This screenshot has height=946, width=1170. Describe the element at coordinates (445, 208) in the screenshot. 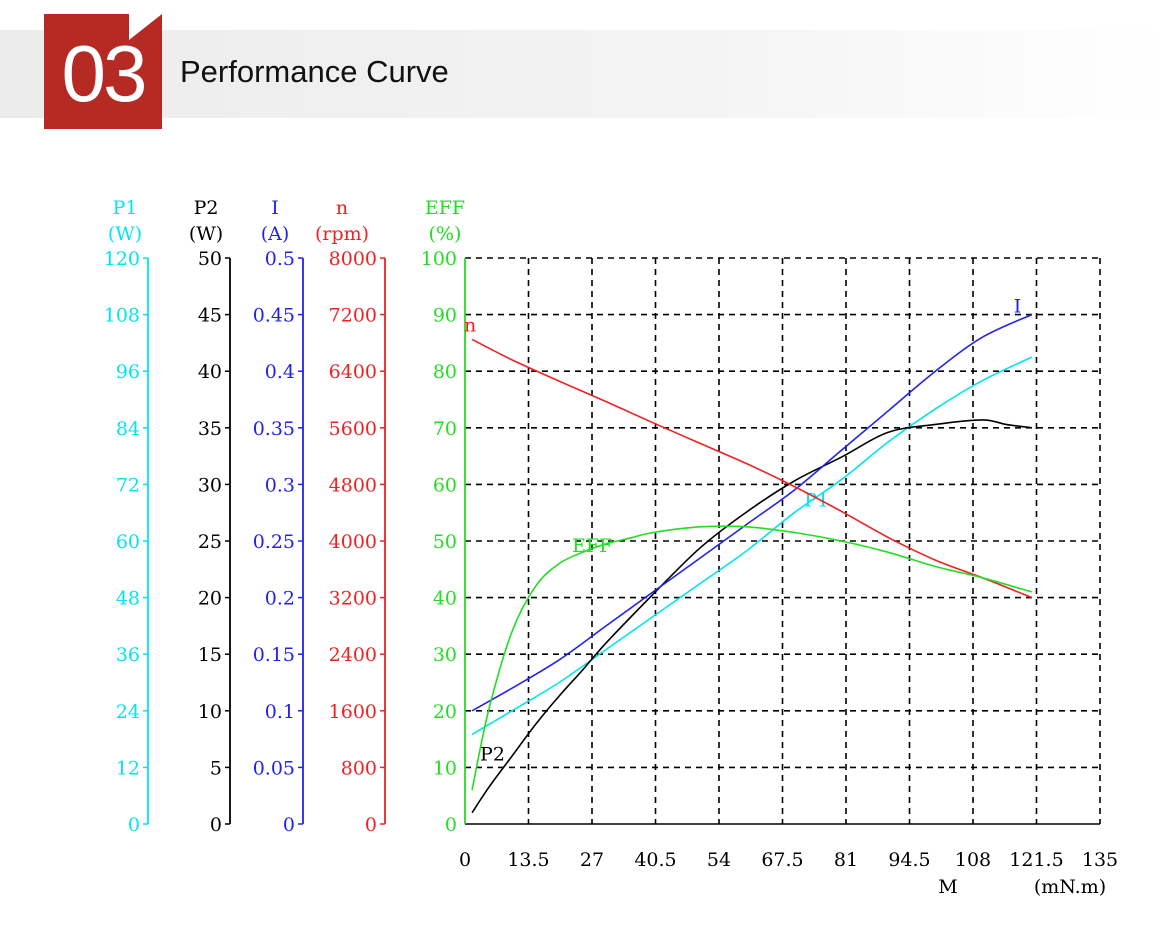

I see `axis-title-eff: EFF` at that location.